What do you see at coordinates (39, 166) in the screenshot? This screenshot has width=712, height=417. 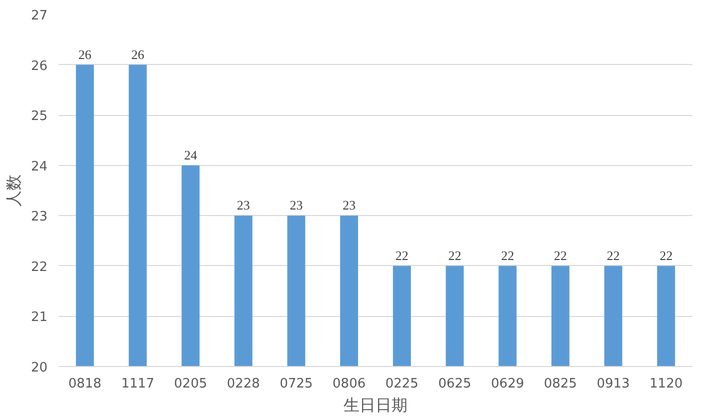 I see `y-tick-label: 24` at bounding box center [39, 166].